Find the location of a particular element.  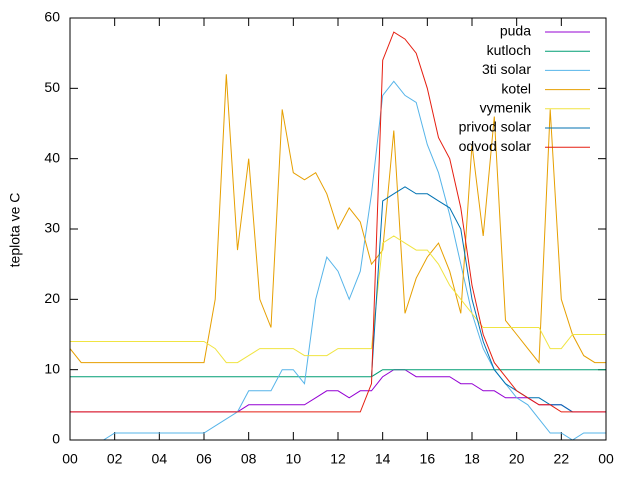

legend-label: privod solar is located at coordinates (495, 127).